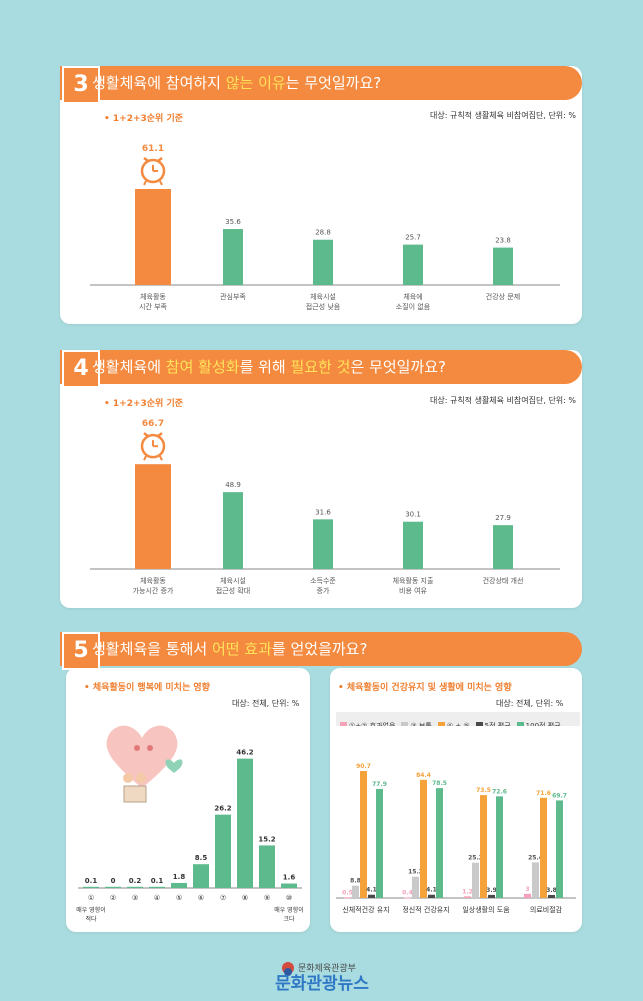 The image size is (643, 1001). What do you see at coordinates (413, 580) in the screenshot?
I see `category-label: 체육활동 지출` at bounding box center [413, 580].